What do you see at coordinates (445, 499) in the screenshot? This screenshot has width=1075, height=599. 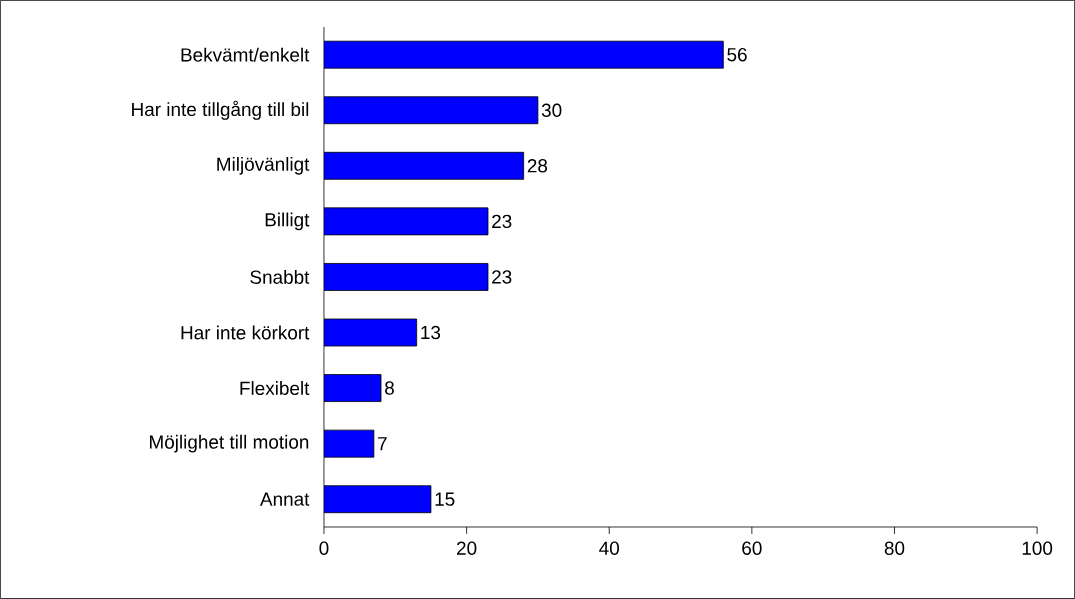 I see `data-label: 15` at bounding box center [445, 499].